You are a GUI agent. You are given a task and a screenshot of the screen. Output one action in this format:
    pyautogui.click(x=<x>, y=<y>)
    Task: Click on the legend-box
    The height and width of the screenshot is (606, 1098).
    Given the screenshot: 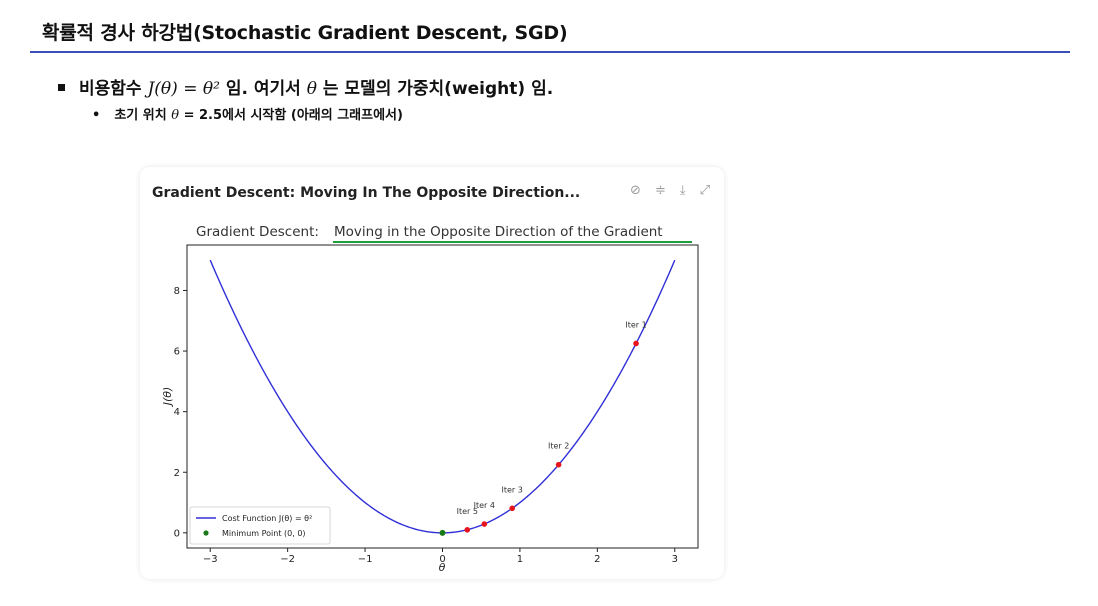 What is the action you would take?
    pyautogui.click(x=260, y=525)
    